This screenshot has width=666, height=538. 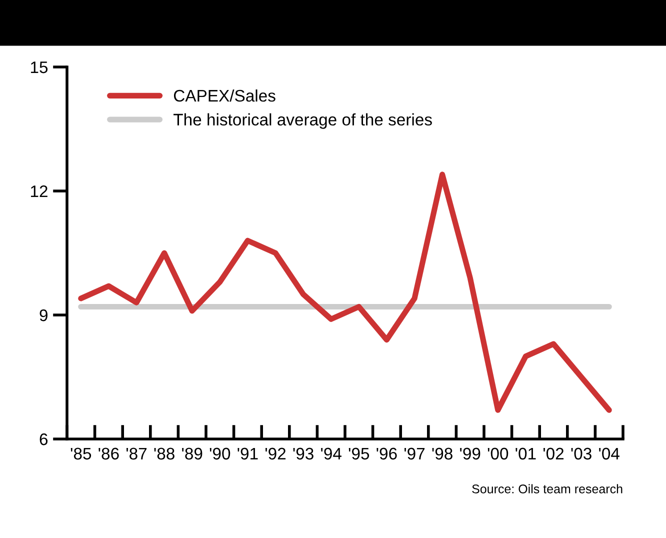 I want to click on legend-label: The historical average of the series, so click(x=303, y=121).